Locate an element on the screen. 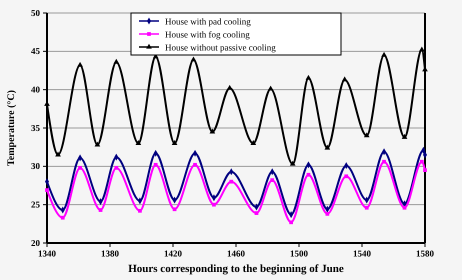 The image size is (462, 280). y-tick-label: 50 is located at coordinates (35, 13).